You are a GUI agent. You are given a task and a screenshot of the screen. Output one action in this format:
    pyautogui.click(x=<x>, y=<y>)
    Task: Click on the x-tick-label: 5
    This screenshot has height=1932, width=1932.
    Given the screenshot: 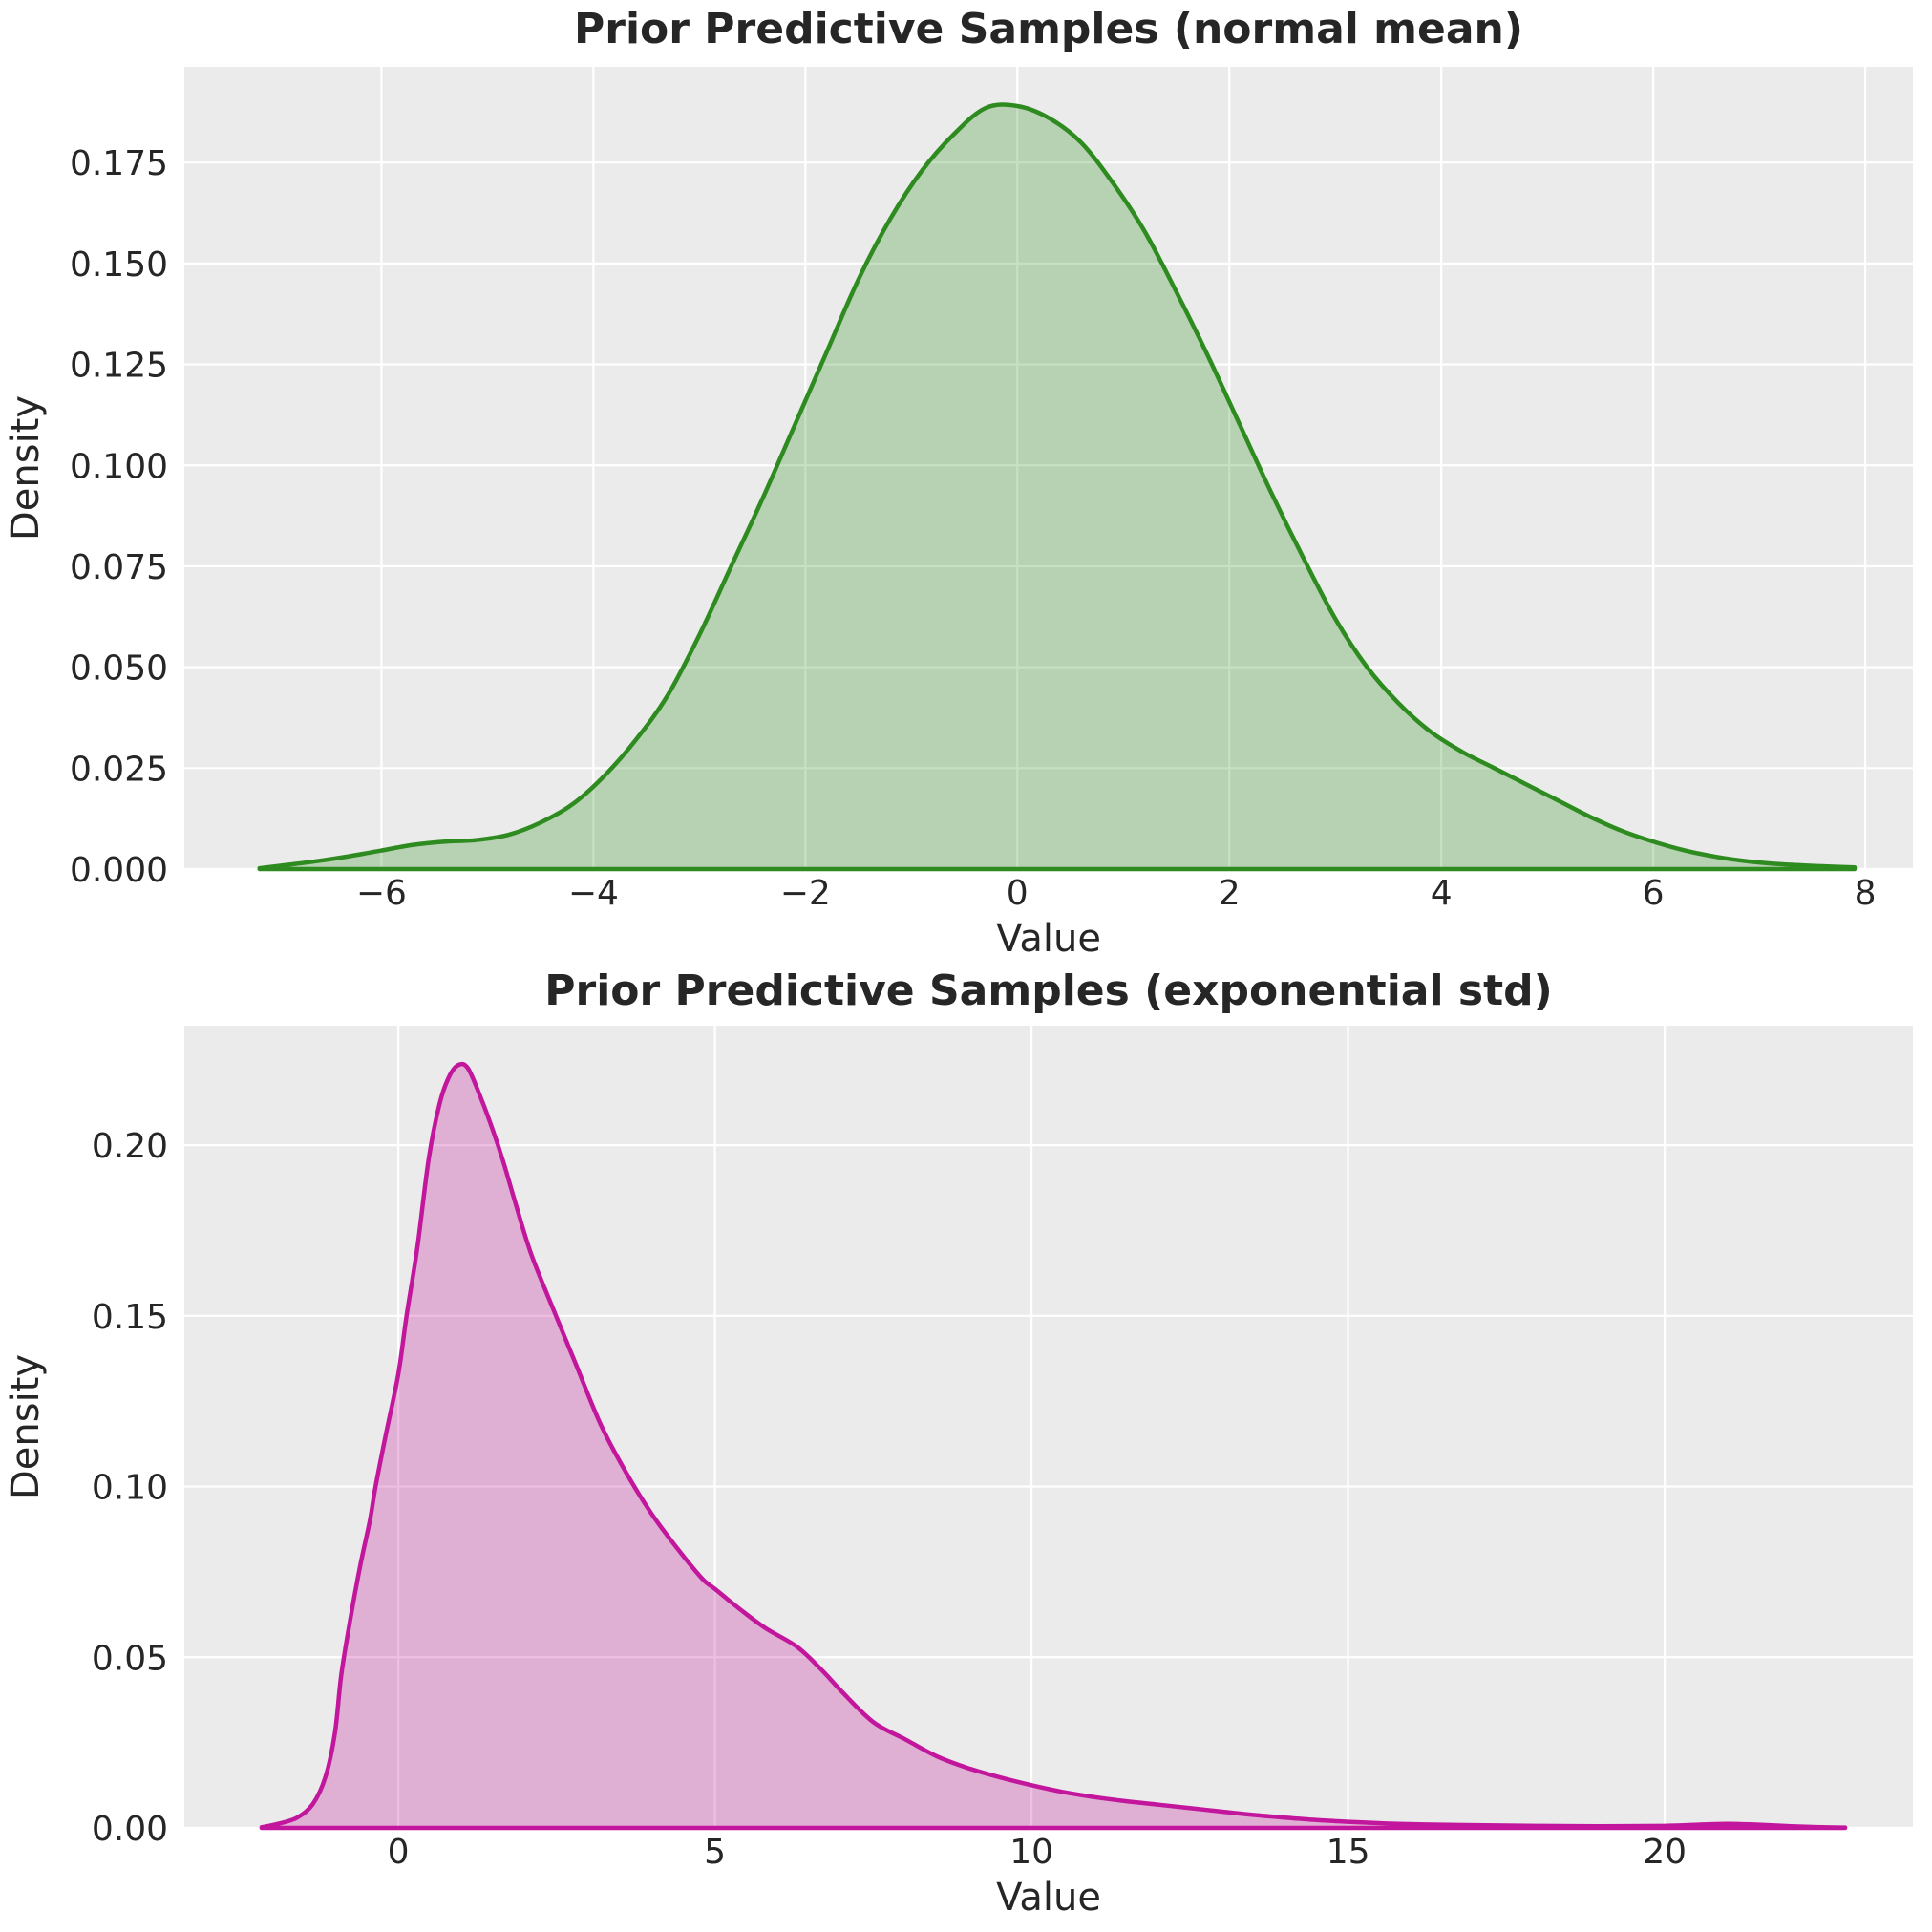 What is the action you would take?
    pyautogui.click(x=715, y=1852)
    